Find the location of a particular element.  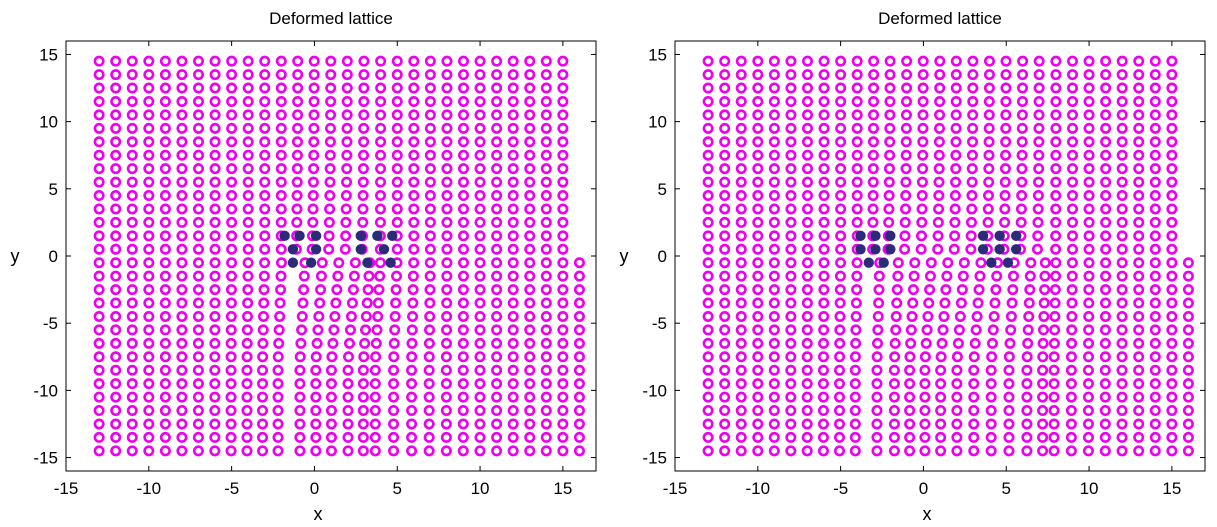

y-tick-label: -10 is located at coordinates (654, 390).